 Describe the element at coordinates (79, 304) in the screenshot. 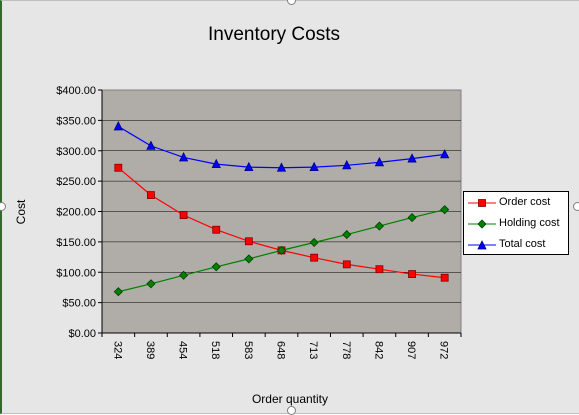

I see `y-tick-label: $50.00` at that location.